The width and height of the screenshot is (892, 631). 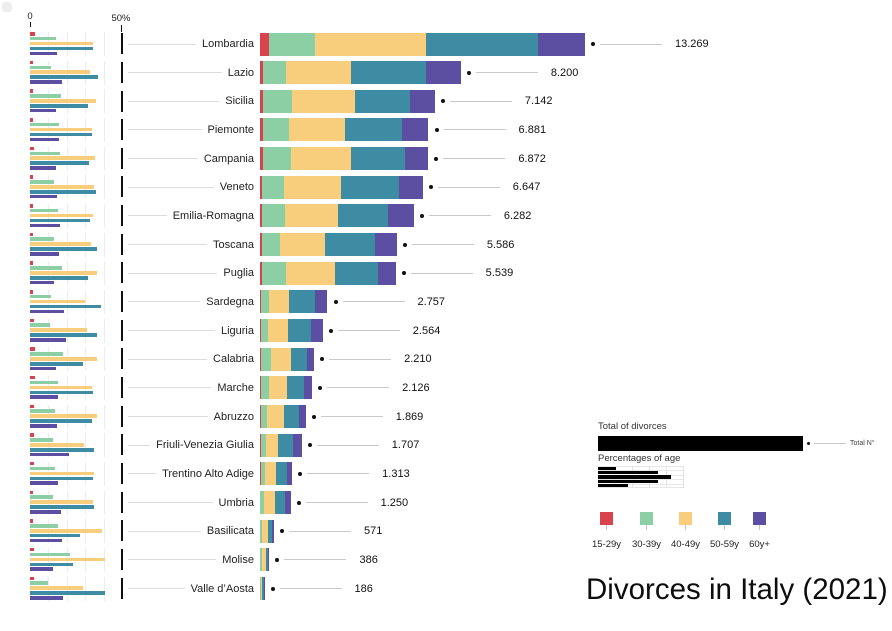 What do you see at coordinates (335, 474) in the screenshot?
I see `stacked-bar-group: 1.313` at bounding box center [335, 474].